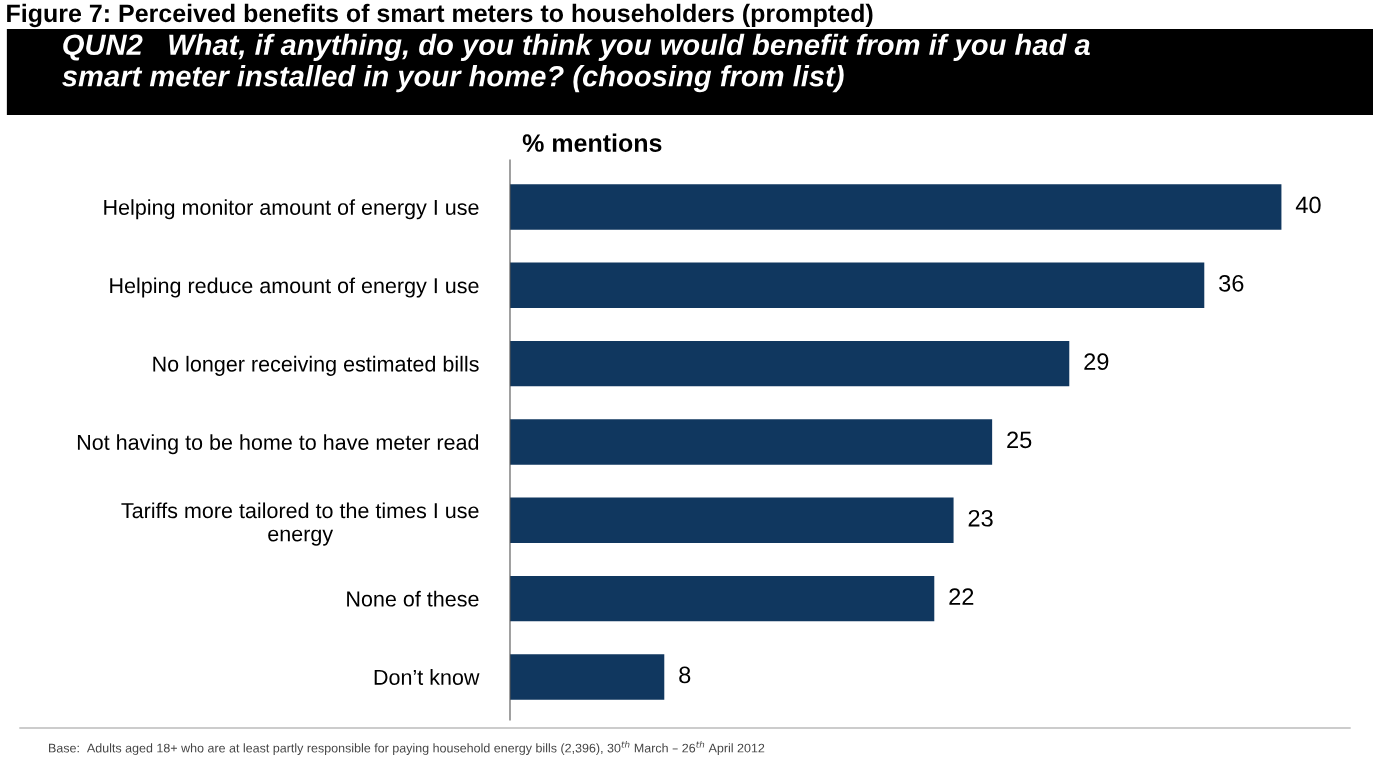 The image size is (1373, 760). What do you see at coordinates (1231, 283) in the screenshot?
I see `data-label: 36` at bounding box center [1231, 283].